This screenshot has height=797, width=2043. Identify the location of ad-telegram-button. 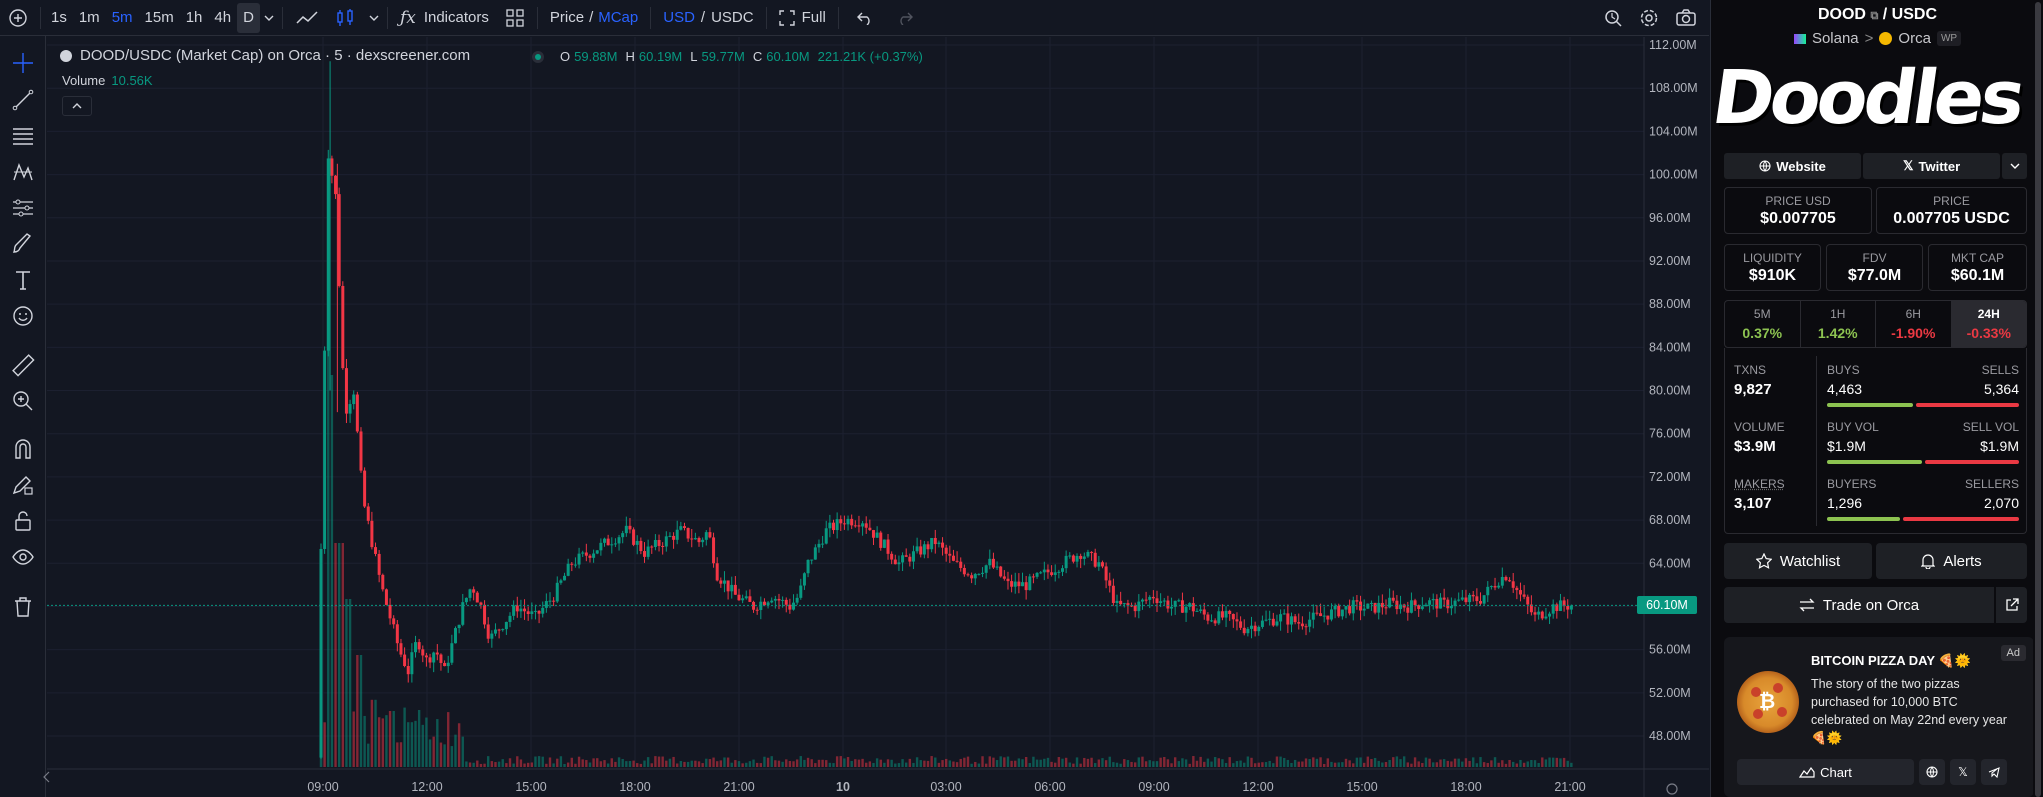
(1994, 772).